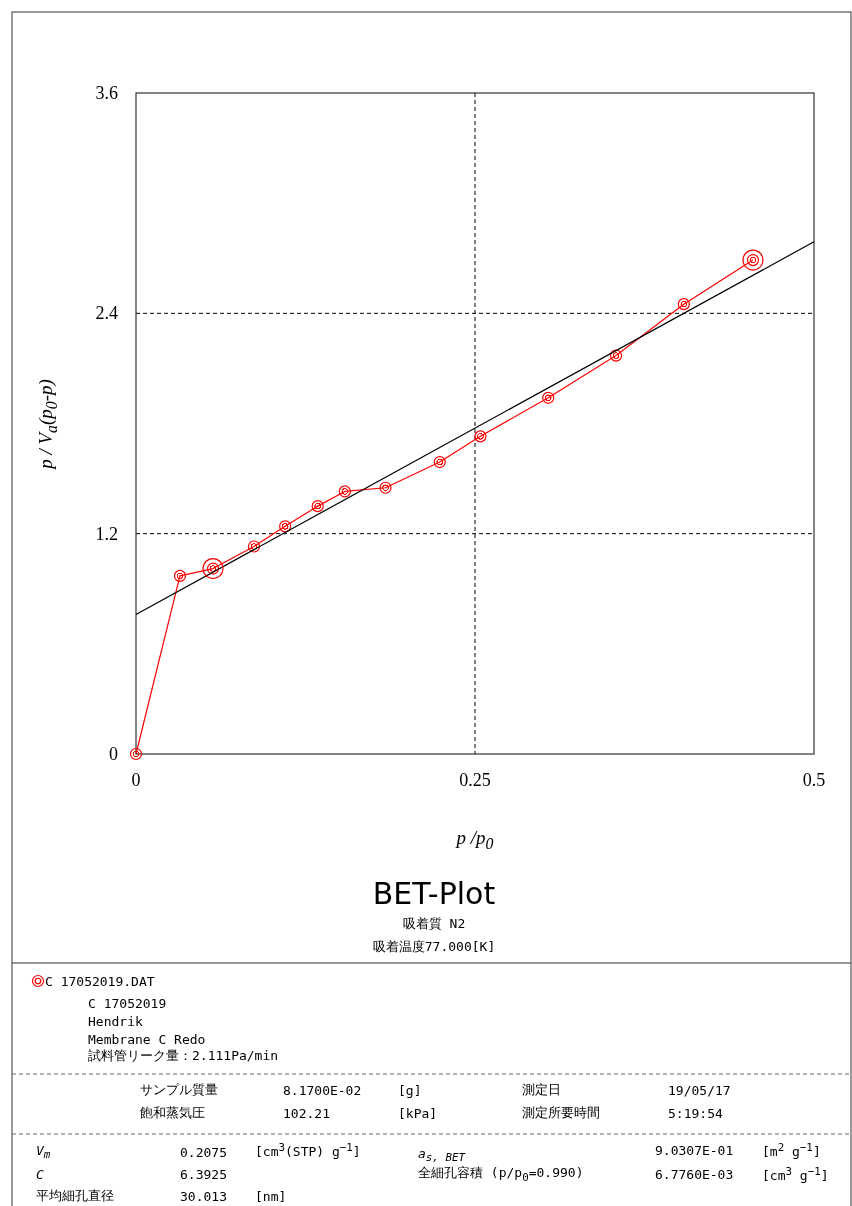  I want to click on text: 測定所要時間, so click(561, 1113).